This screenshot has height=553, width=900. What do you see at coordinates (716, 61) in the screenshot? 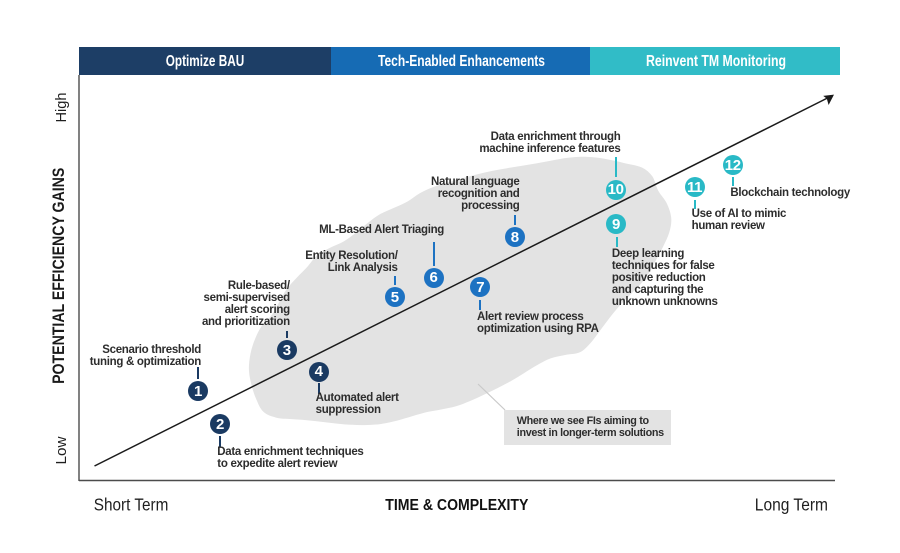
I see `svg-text: Reinvent TM Monitoring` at bounding box center [716, 61].